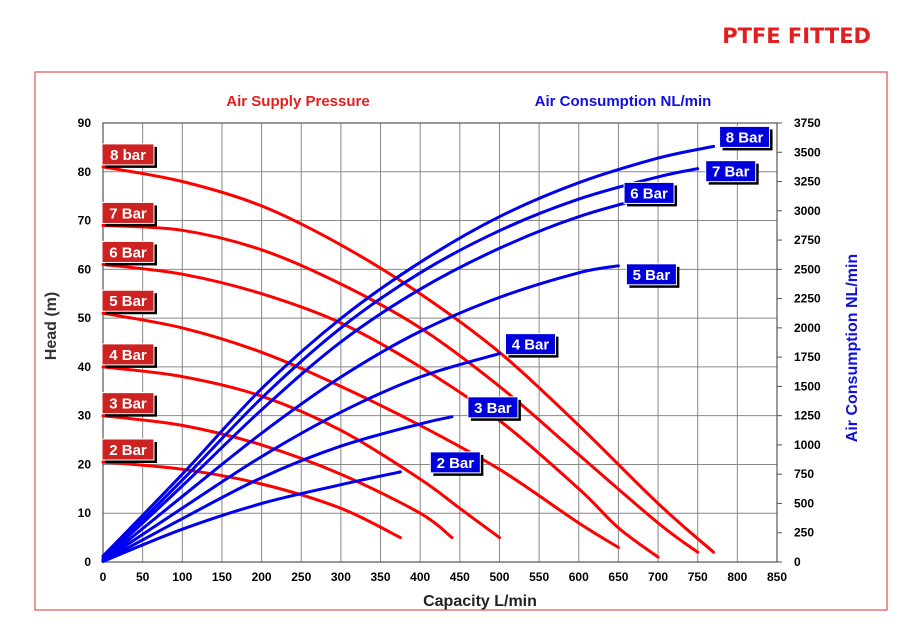  I want to click on head-badge: 7 Bar, so click(129, 214).